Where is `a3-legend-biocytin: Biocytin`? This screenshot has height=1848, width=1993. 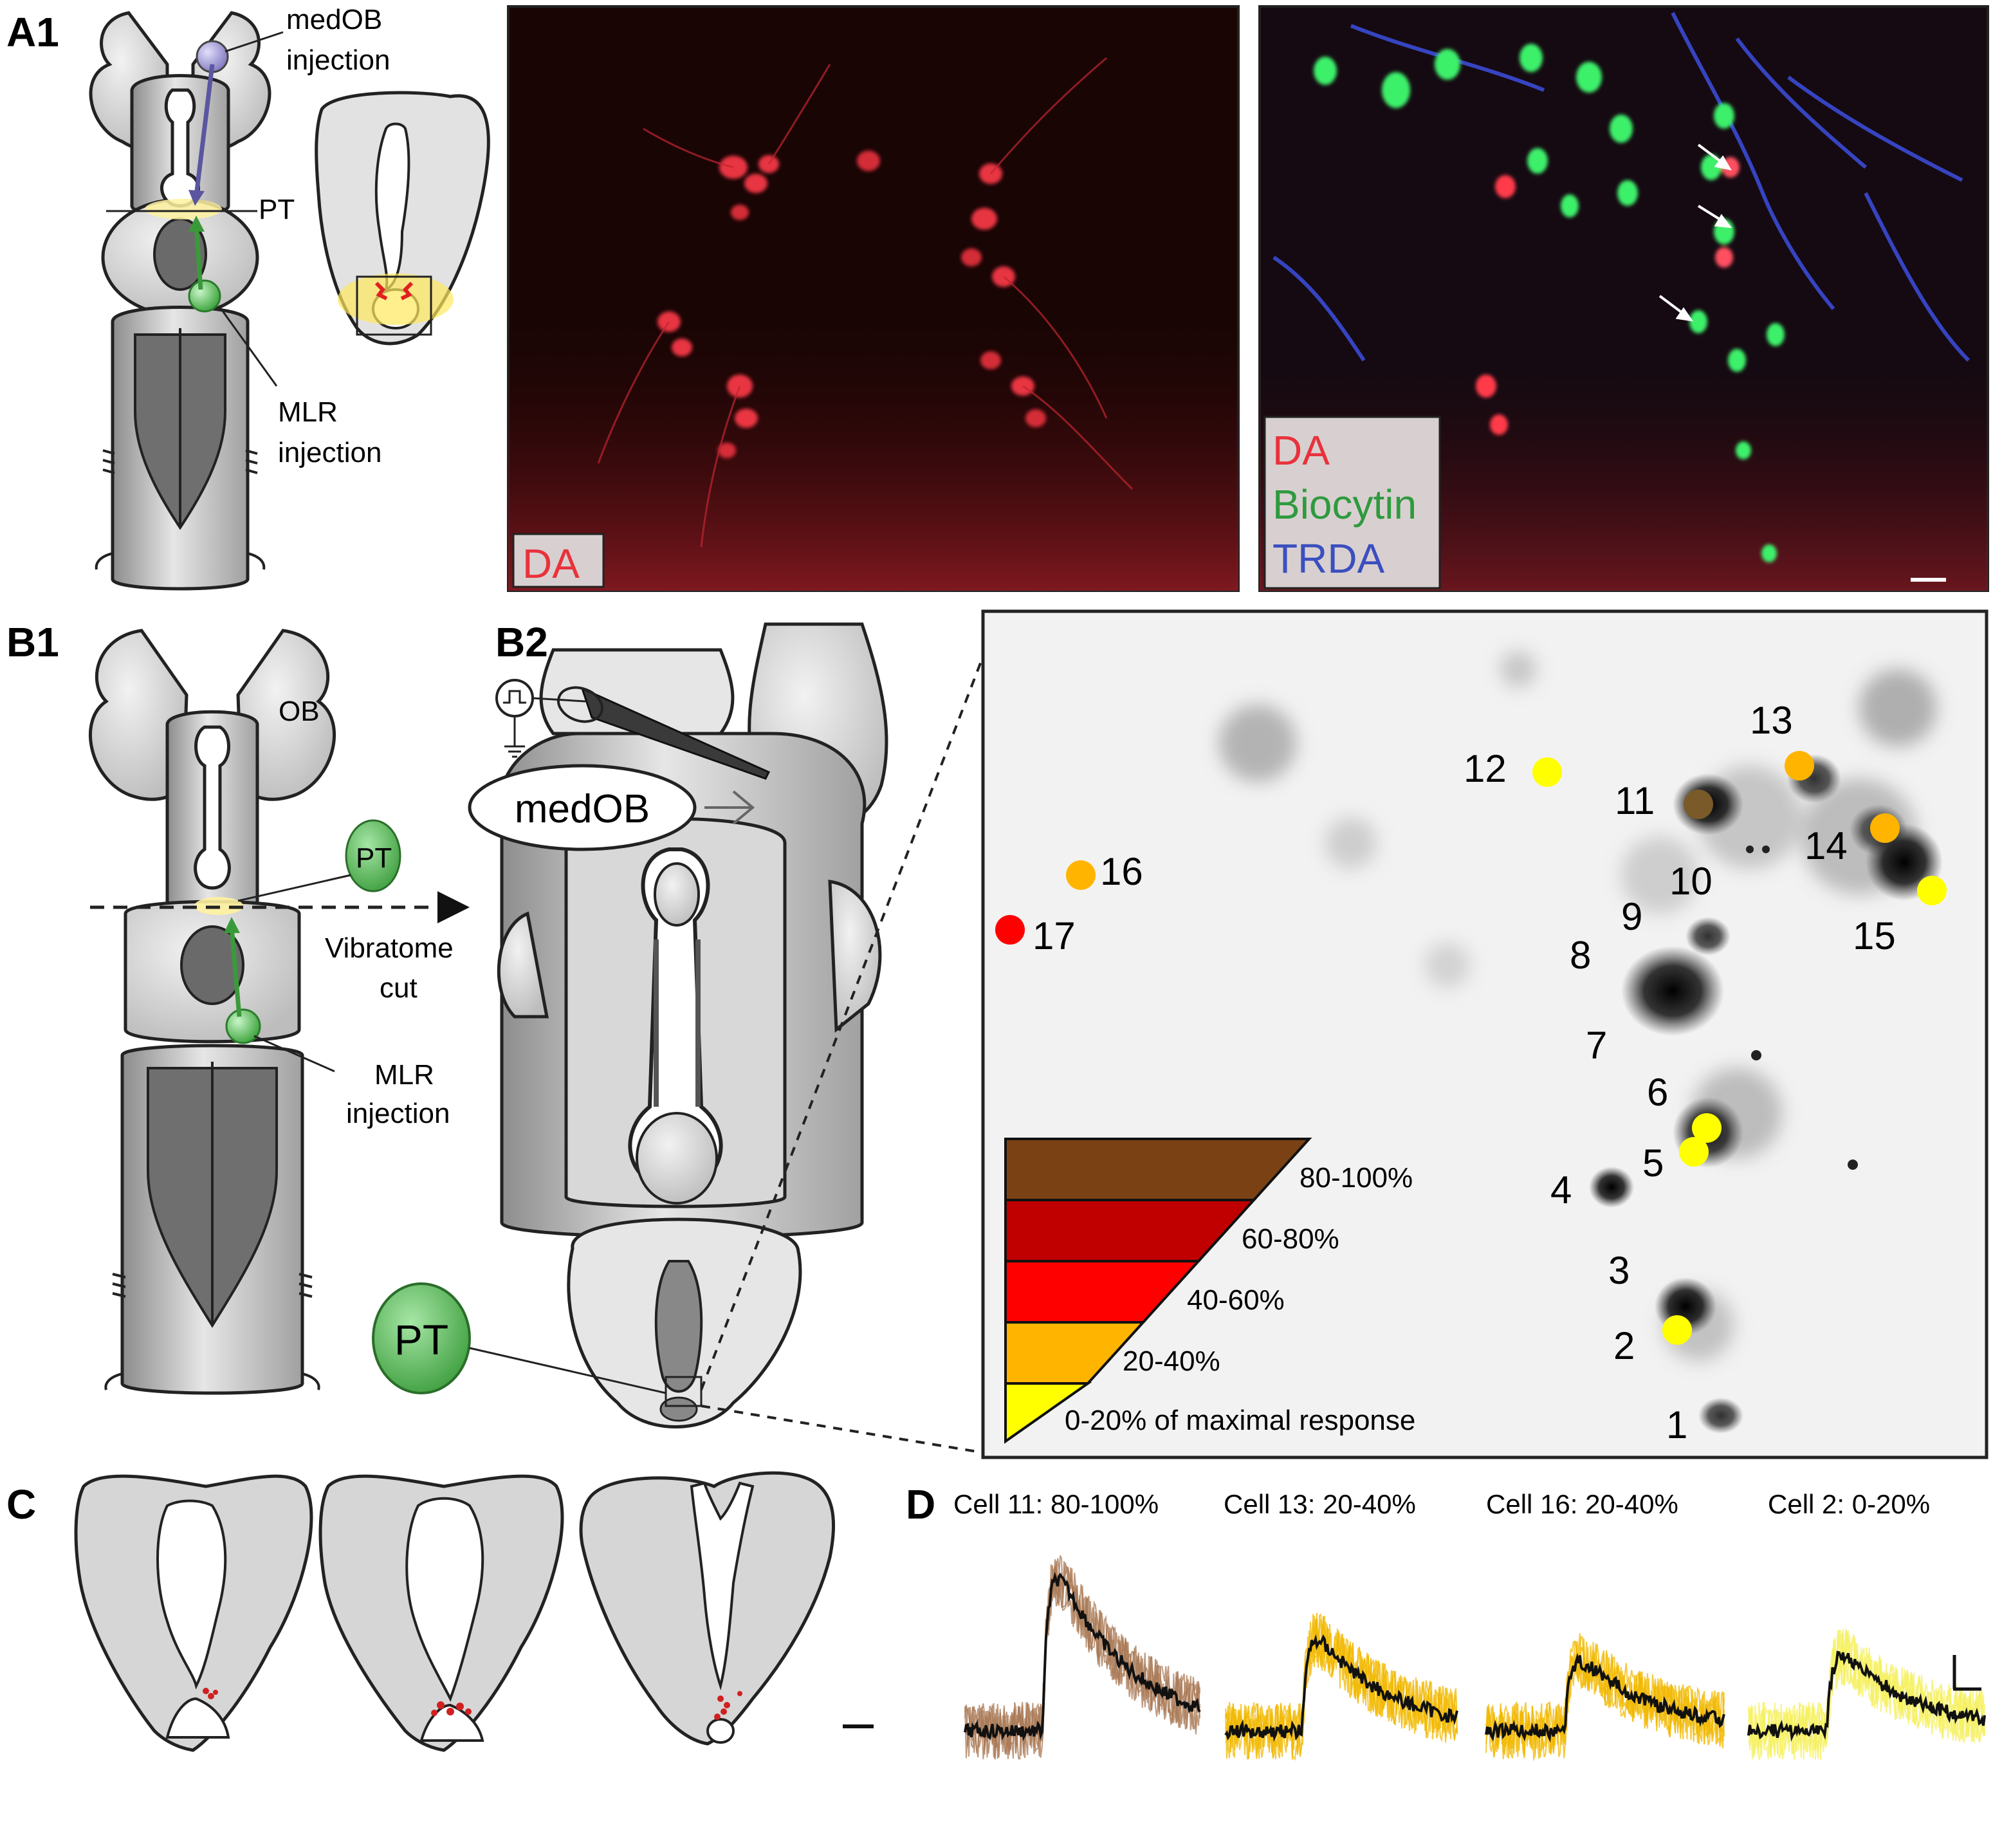 a3-legend-biocytin: Biocytin is located at coordinates (1344, 505).